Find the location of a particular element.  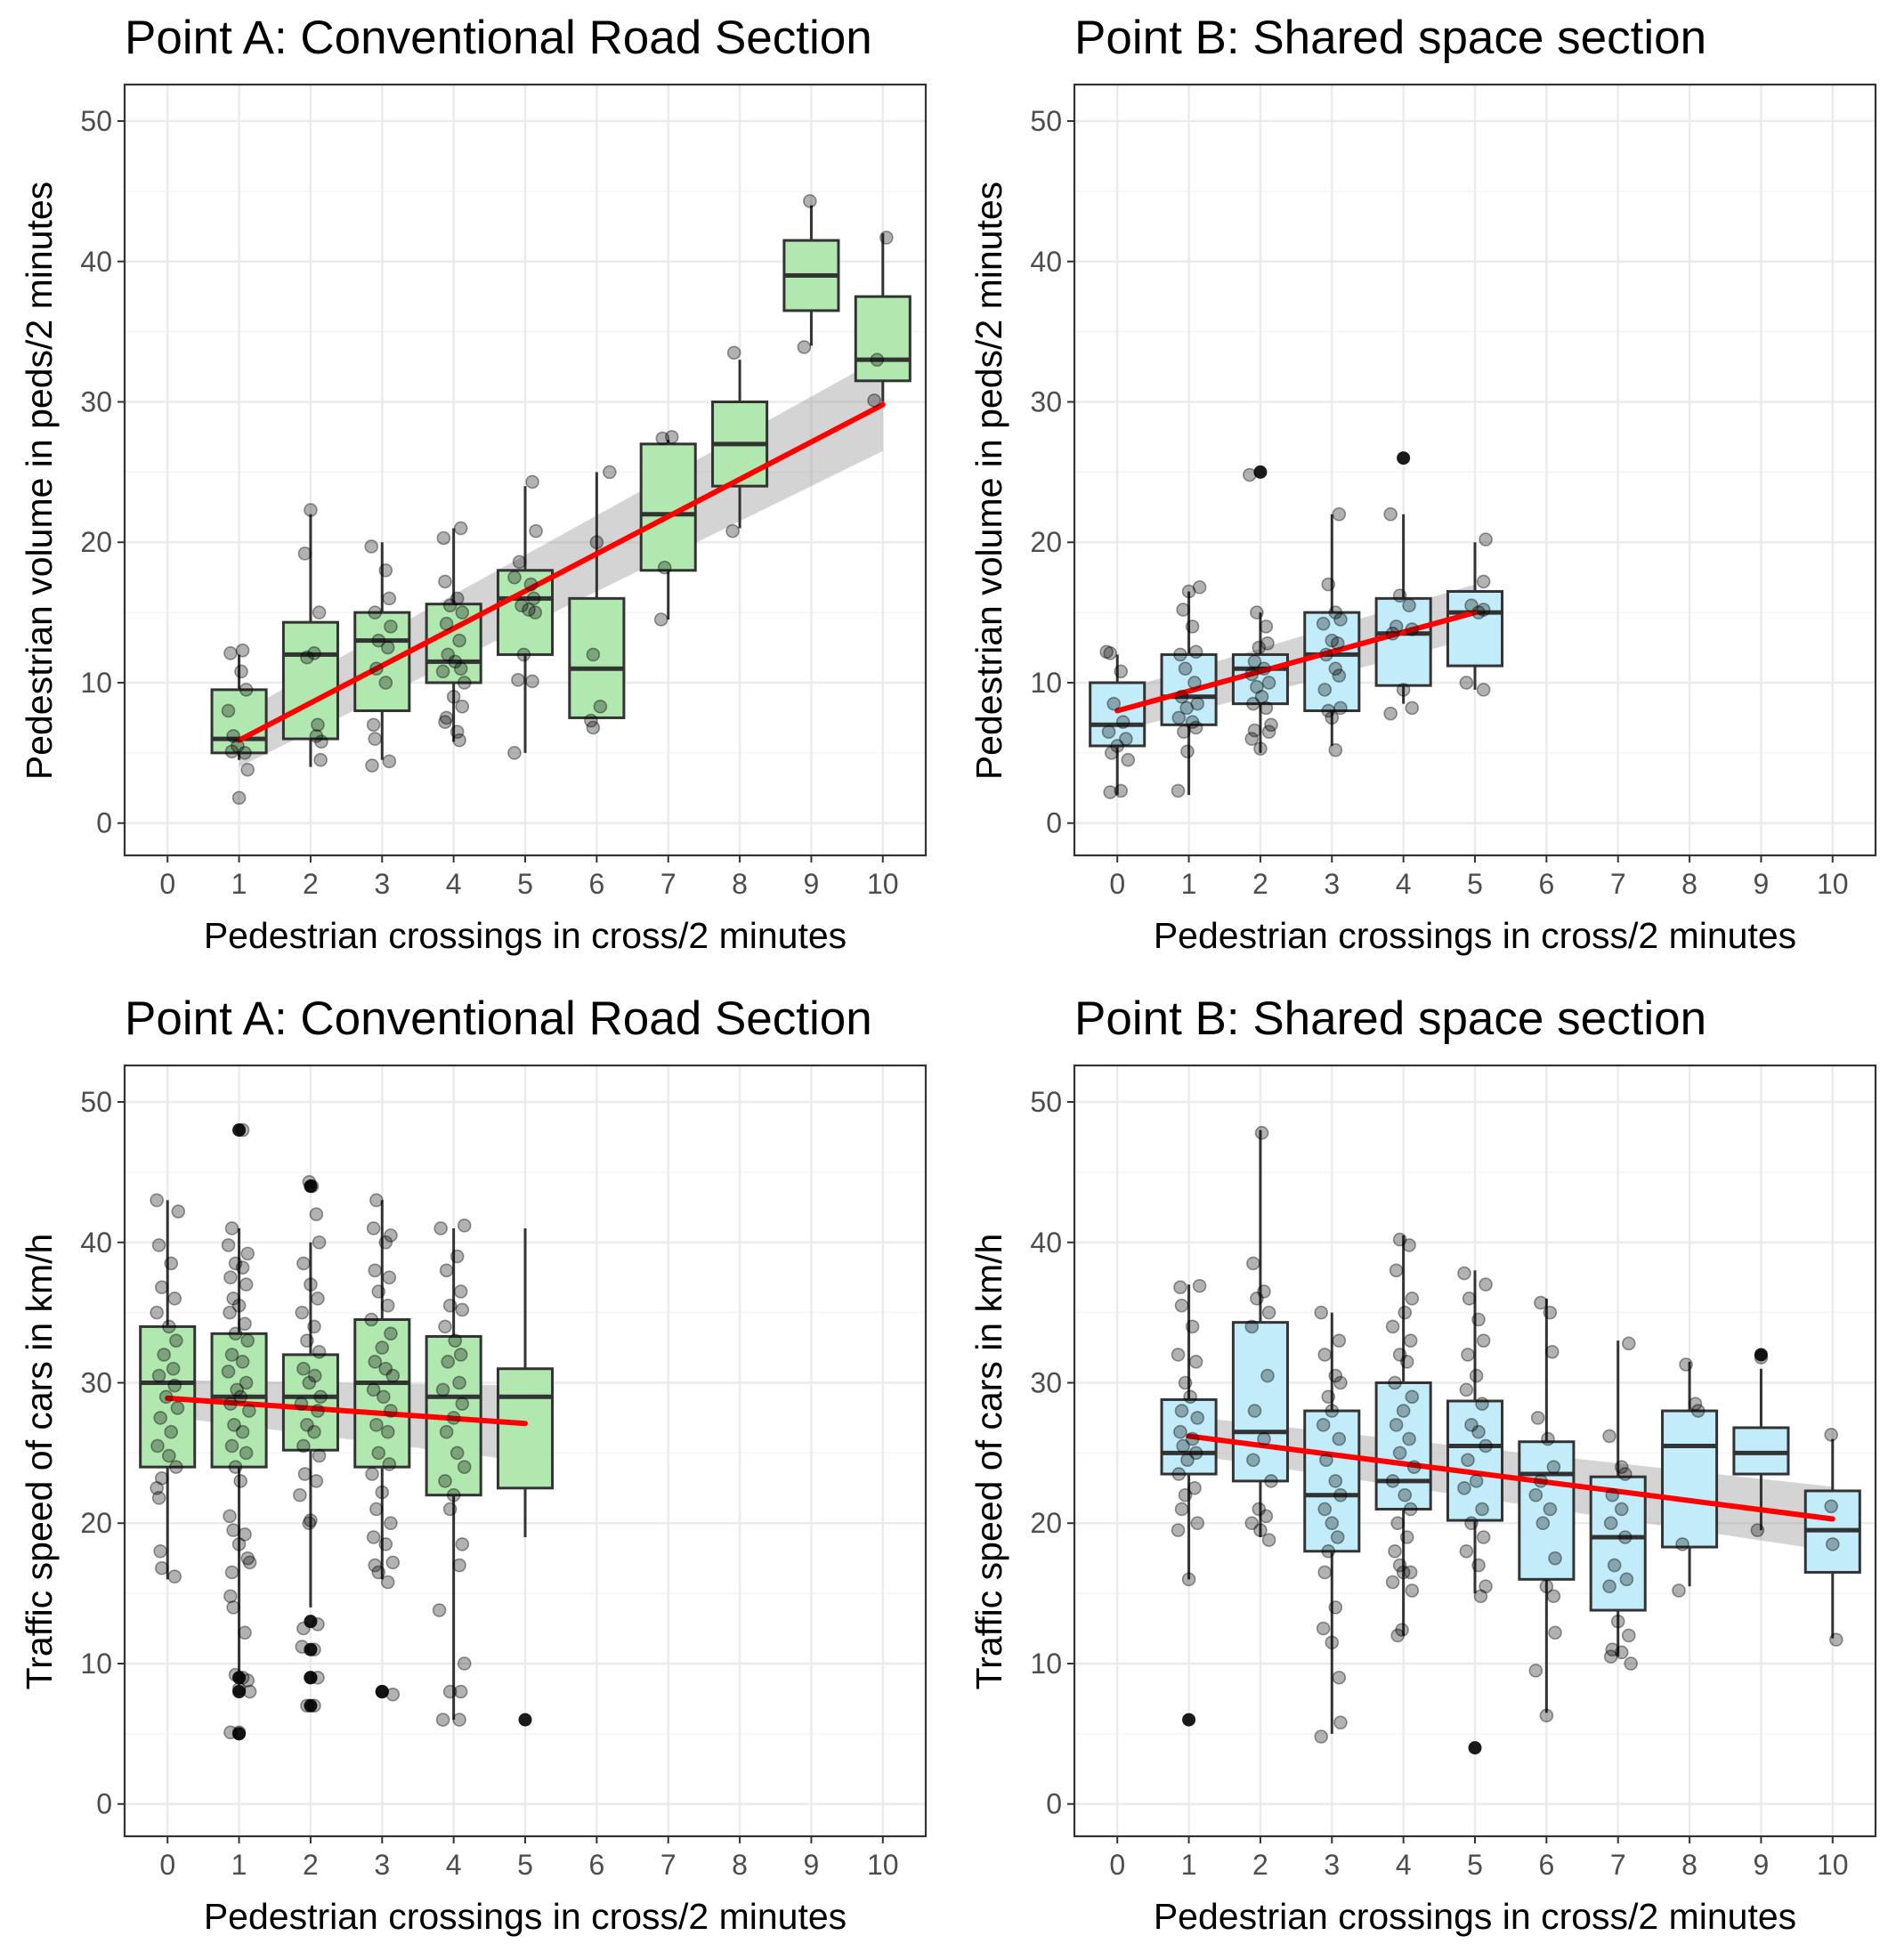

y-tick-label: 30 is located at coordinates (96, 1382).